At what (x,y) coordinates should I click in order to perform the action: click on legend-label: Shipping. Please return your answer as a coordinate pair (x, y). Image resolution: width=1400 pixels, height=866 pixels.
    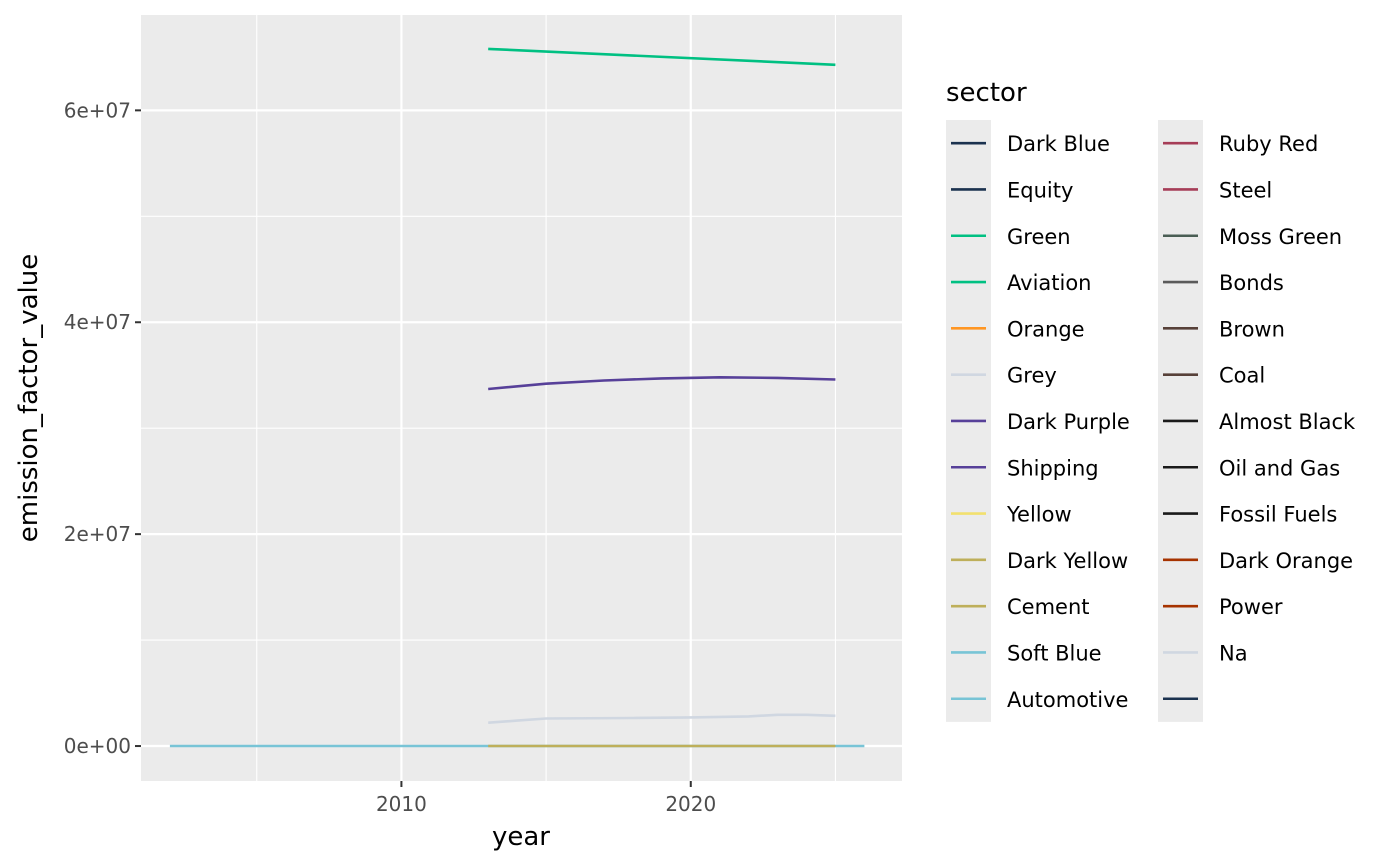
    Looking at the image, I should click on (1053, 468).